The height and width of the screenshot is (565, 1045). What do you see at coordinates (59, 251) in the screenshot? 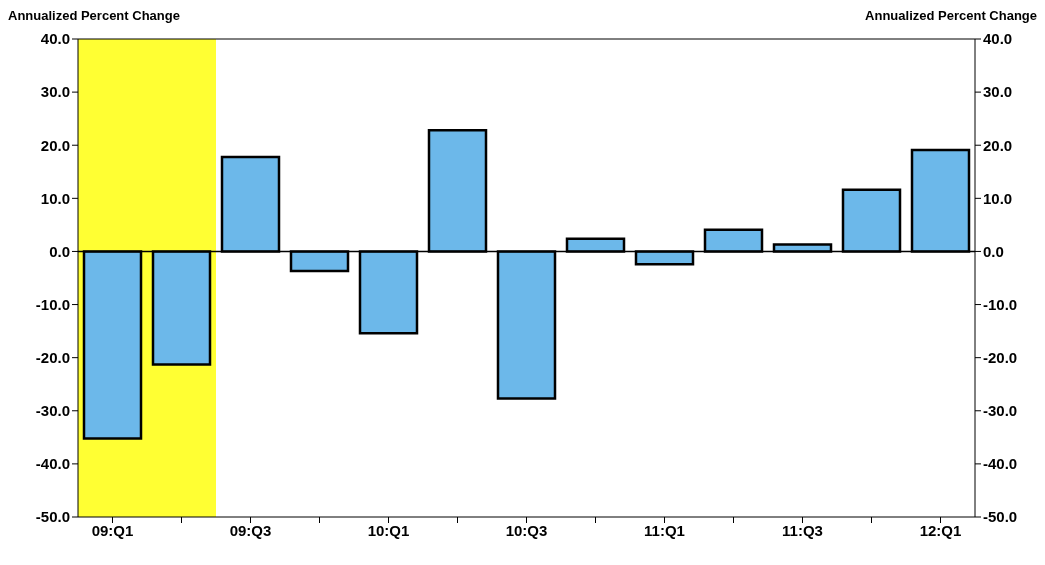
I see `y-tick-label: 0.0` at bounding box center [59, 251].